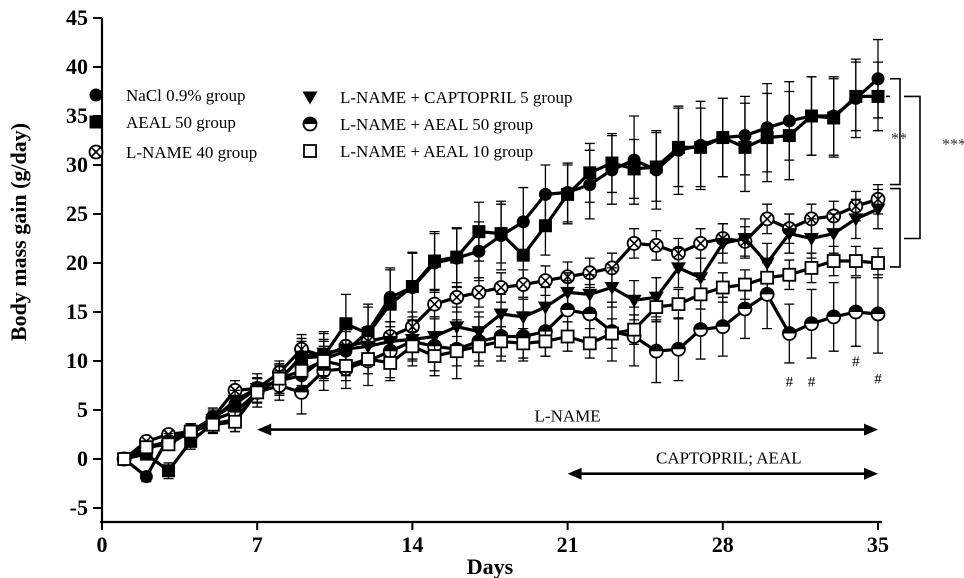  Describe the element at coordinates (417, 124) in the screenshot. I see `legend-item-5: L-NAME + AEAL 50 group` at that location.